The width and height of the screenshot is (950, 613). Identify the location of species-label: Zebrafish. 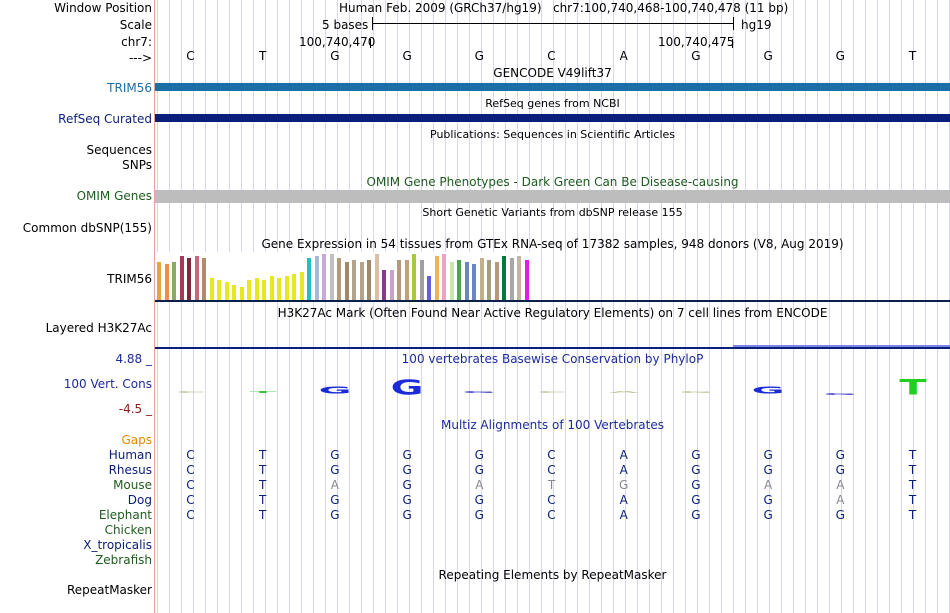
(123, 560).